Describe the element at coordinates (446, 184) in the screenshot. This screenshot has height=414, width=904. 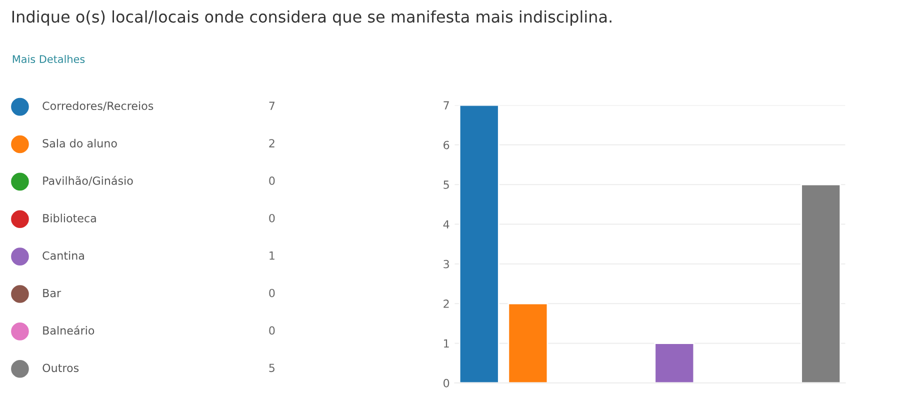
I see `y-tick-label: 5` at that location.